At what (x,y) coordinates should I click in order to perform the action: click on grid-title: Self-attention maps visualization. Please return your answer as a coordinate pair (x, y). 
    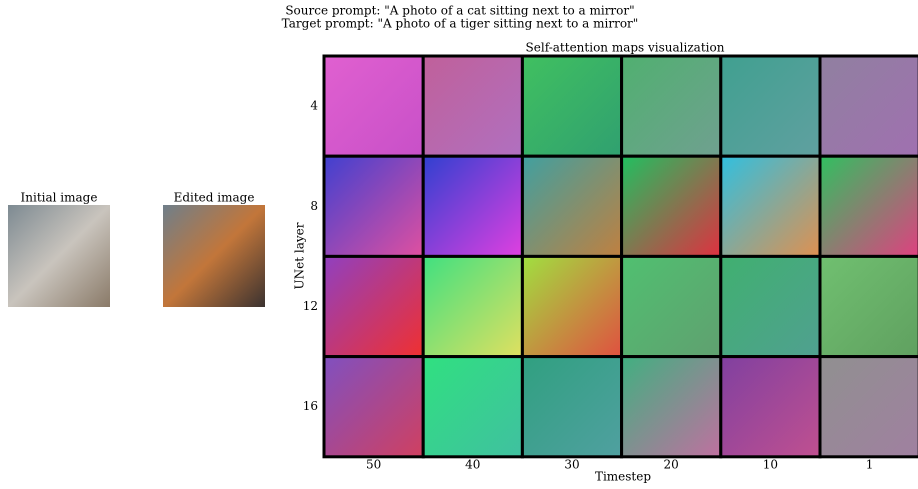
    Looking at the image, I should click on (625, 48).